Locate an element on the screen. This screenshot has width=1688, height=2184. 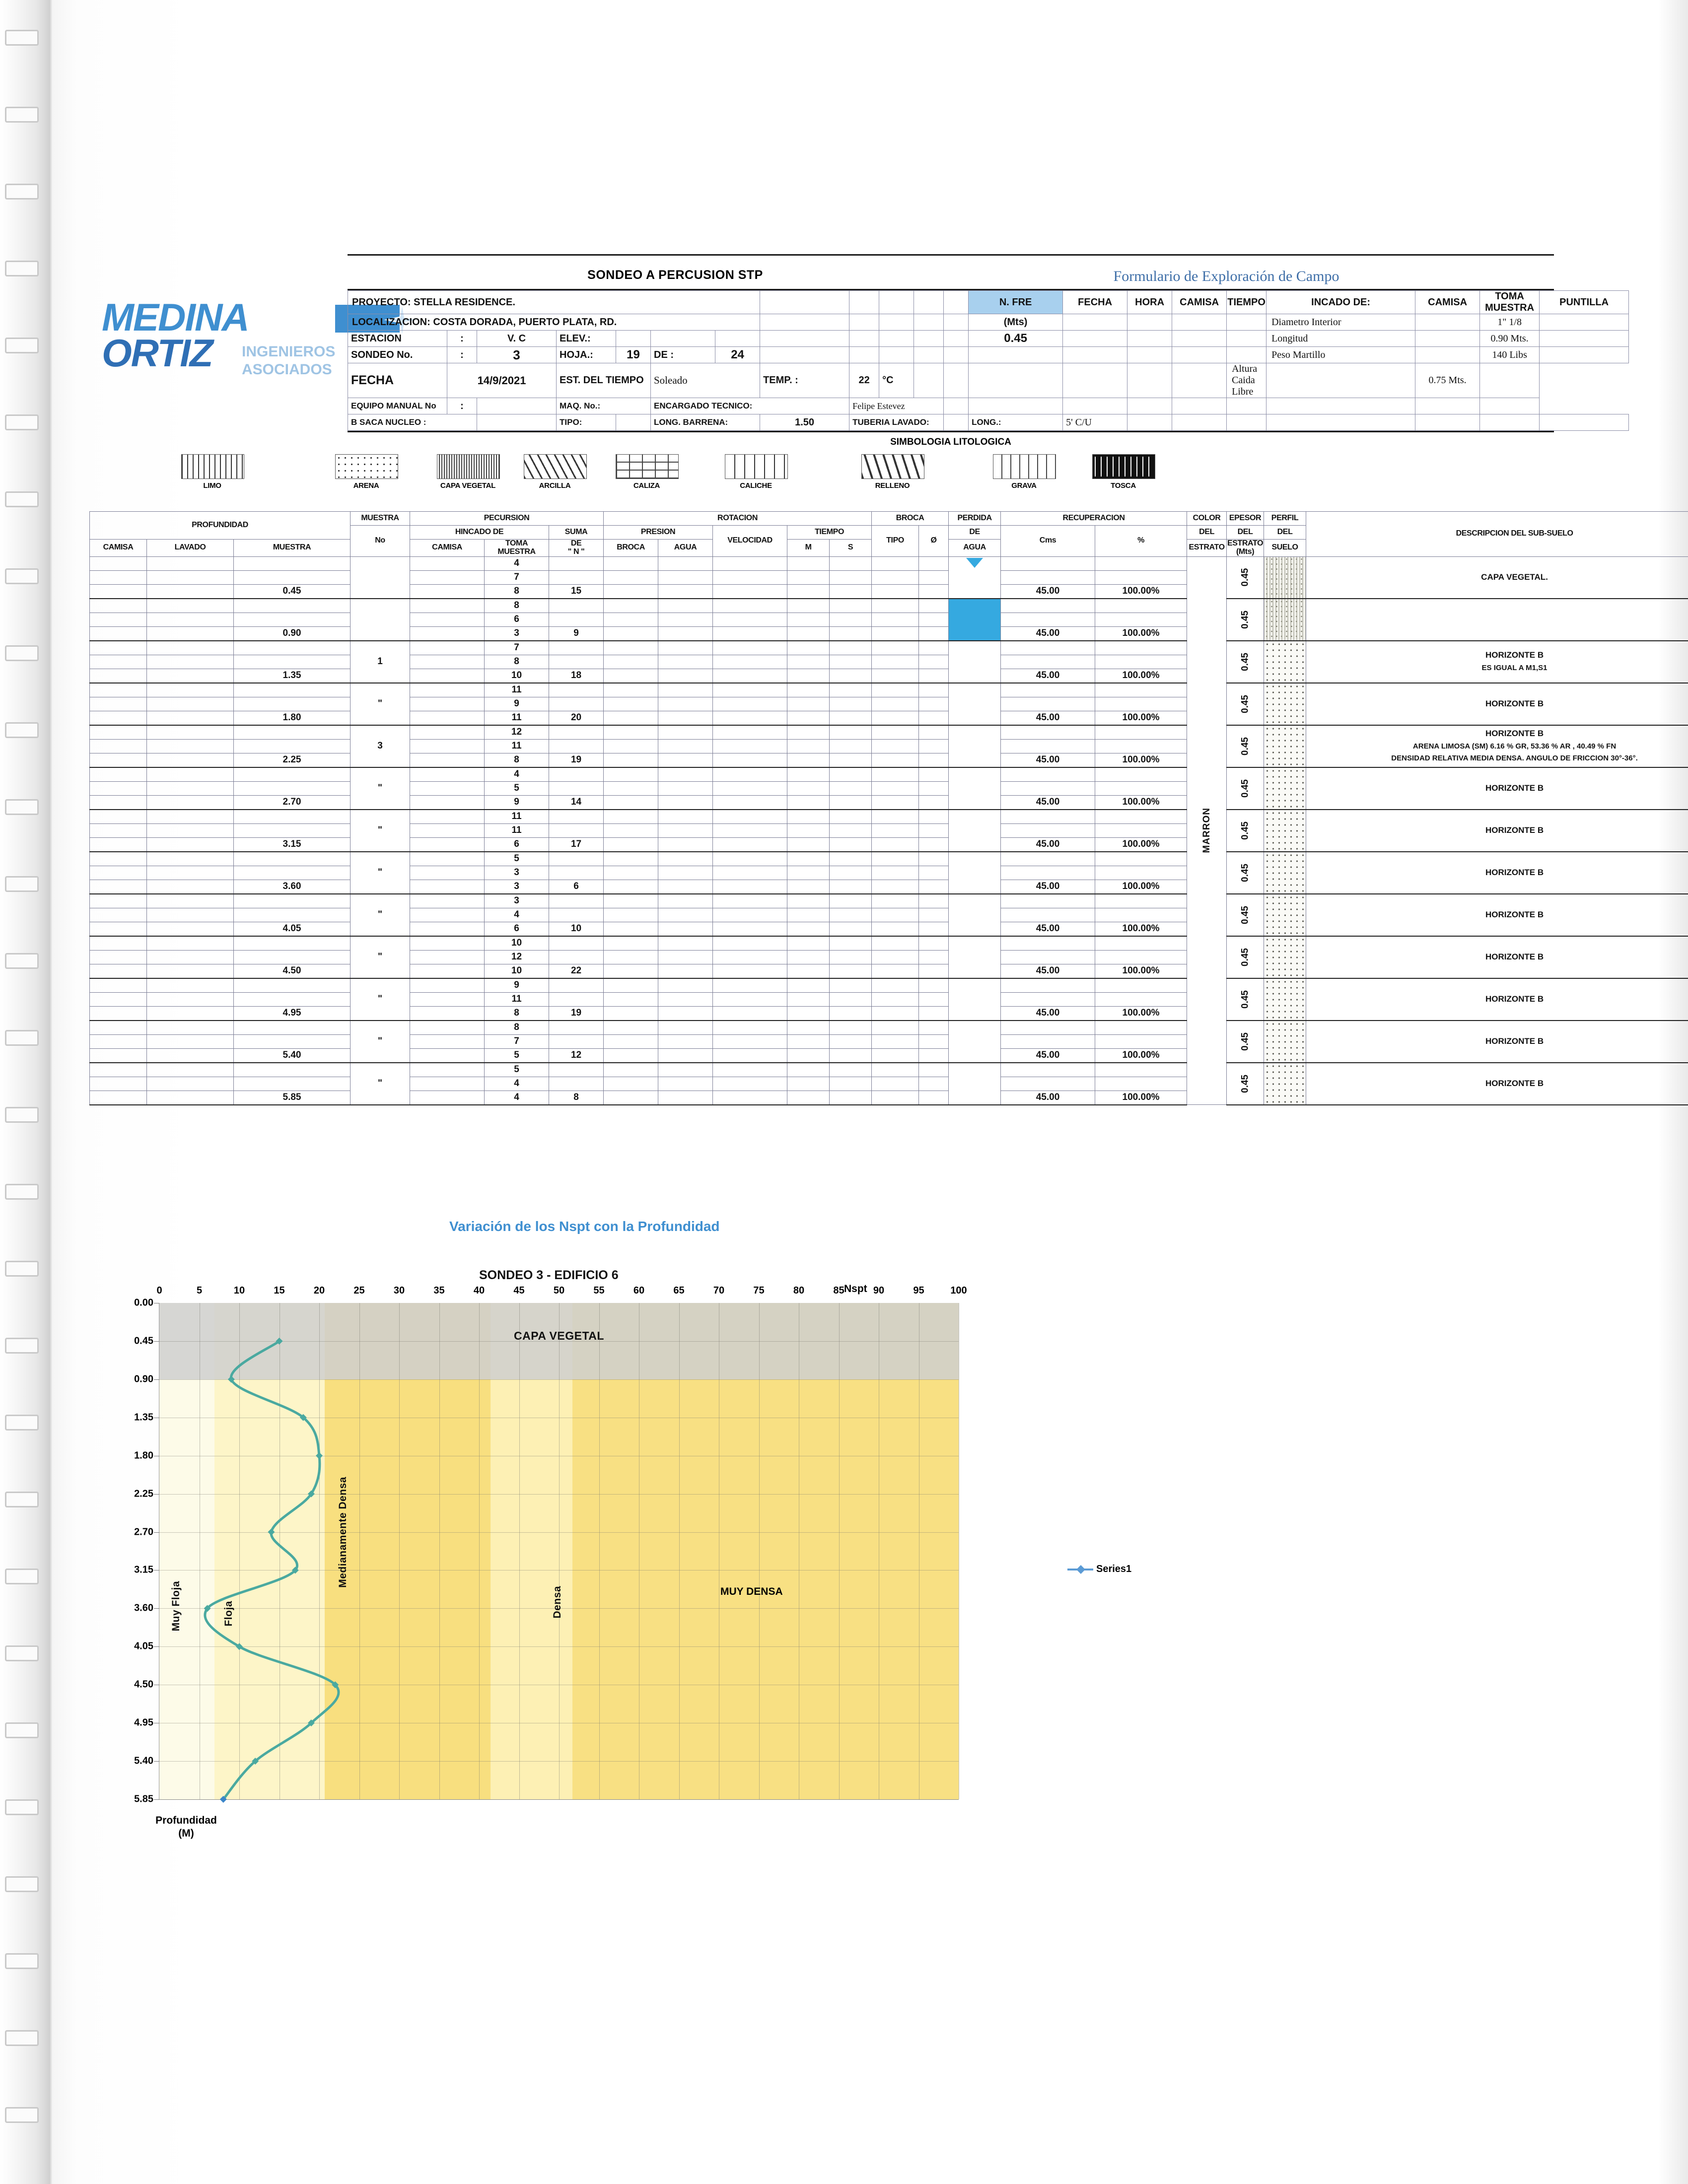
table-row: 11 is located at coordinates (888, 999).